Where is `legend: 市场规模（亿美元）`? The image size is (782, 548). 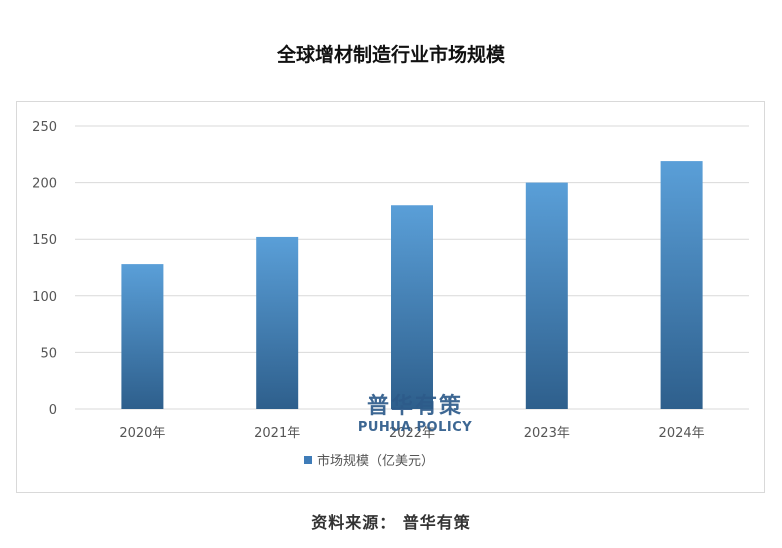 legend: 市场规模（亿美元） is located at coordinates (369, 461).